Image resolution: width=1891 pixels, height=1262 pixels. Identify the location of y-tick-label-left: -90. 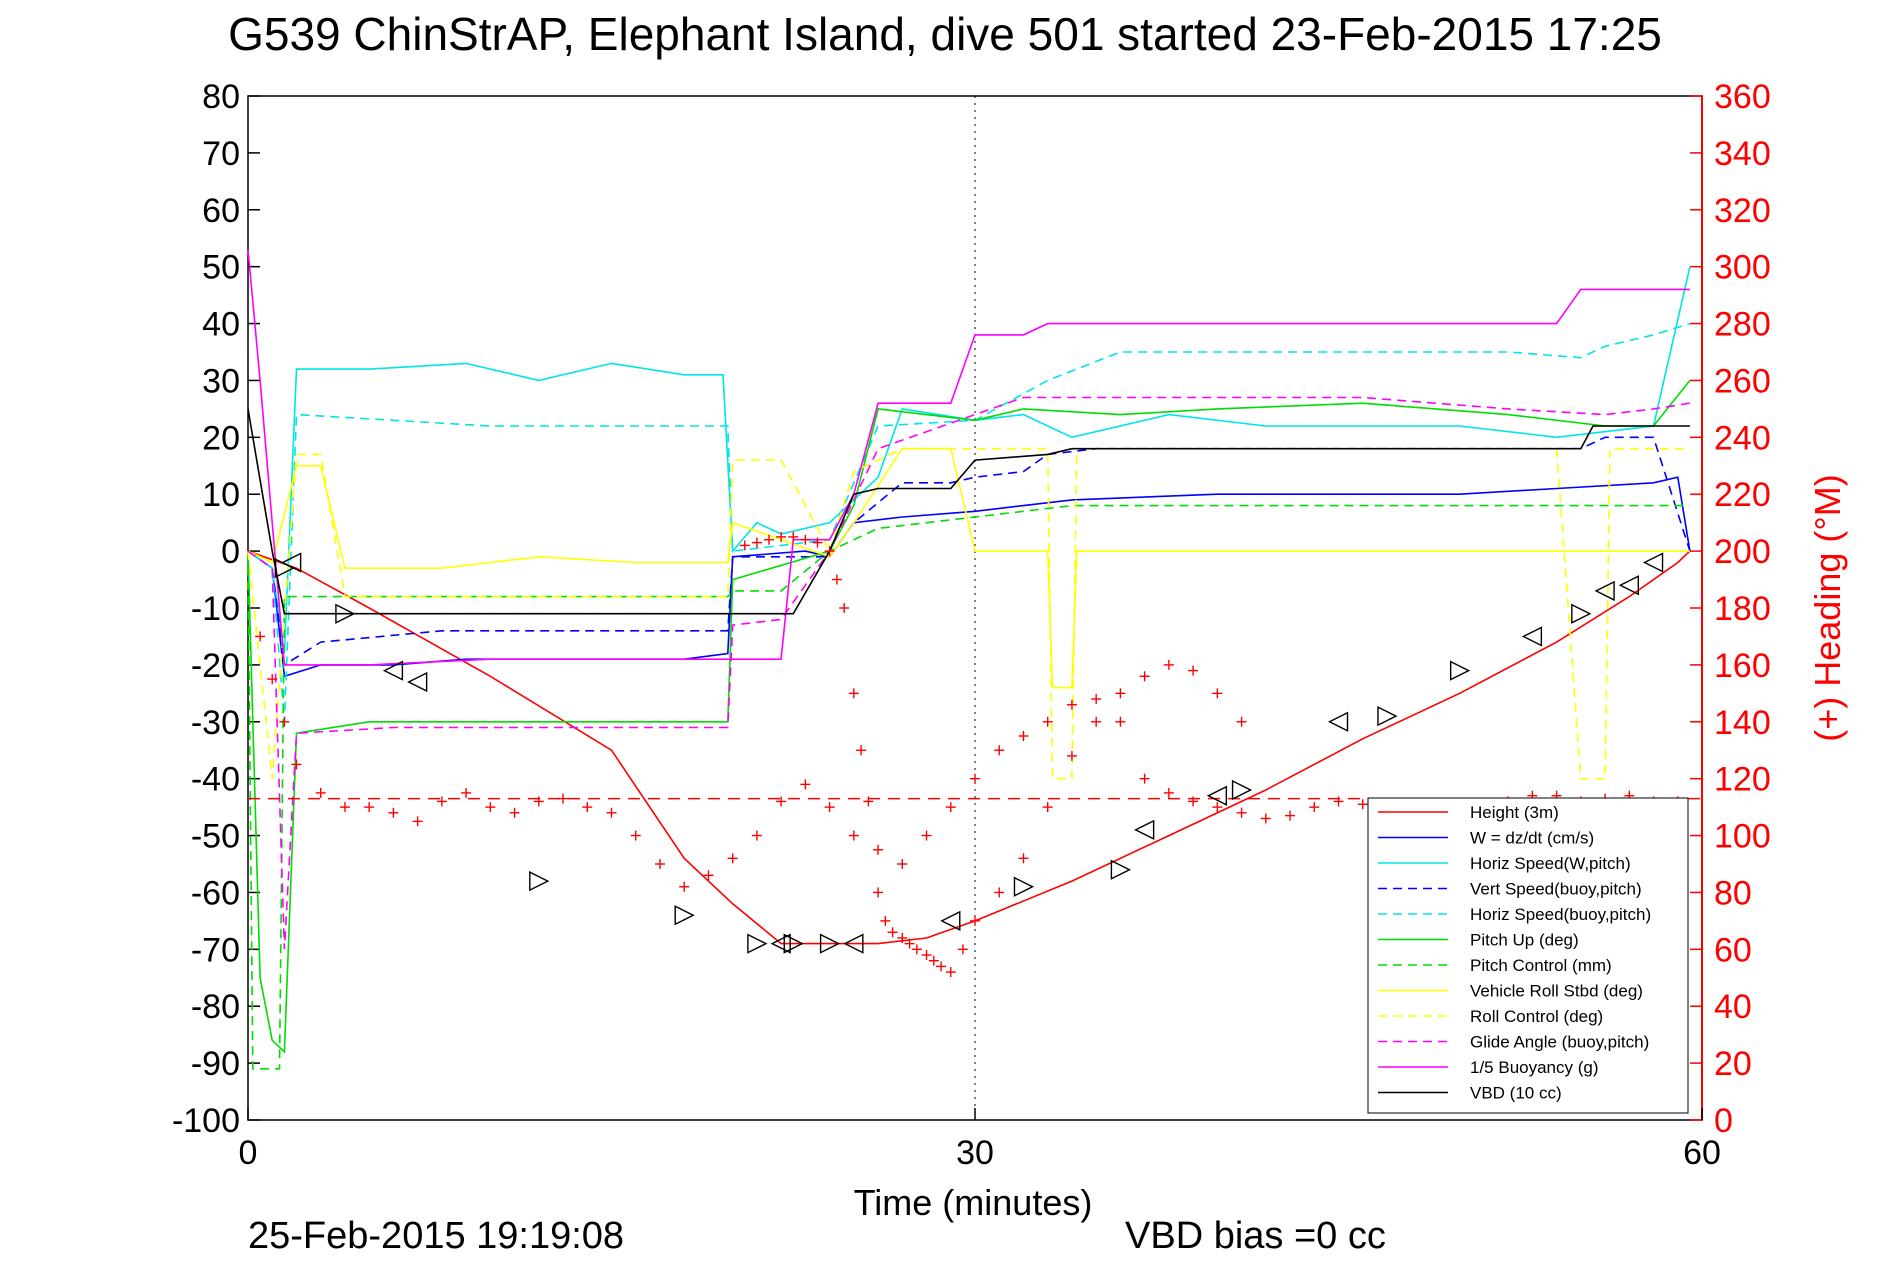
(215, 1064).